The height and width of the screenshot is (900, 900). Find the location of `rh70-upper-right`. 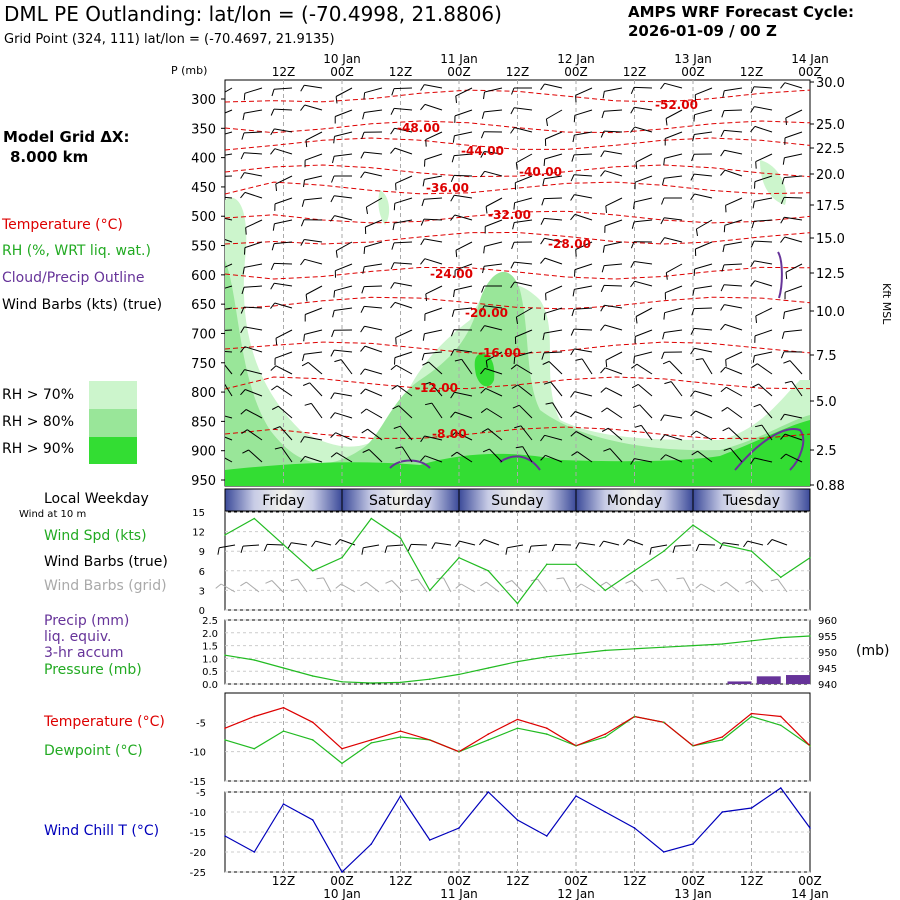

rh70-upper-right is located at coordinates (773, 182).